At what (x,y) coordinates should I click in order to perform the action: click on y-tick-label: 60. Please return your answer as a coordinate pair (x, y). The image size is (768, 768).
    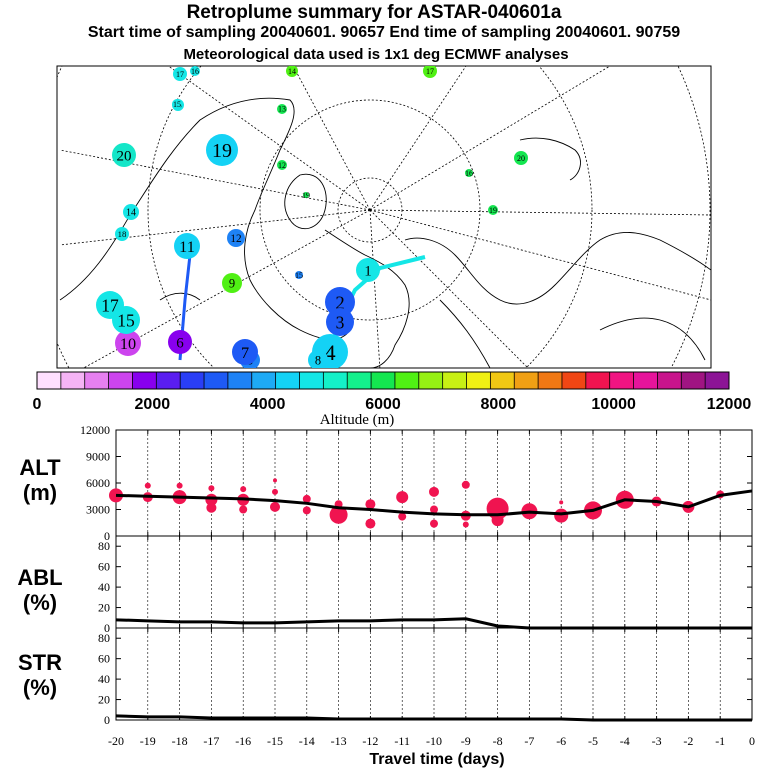
    Looking at the image, I should click on (104, 567).